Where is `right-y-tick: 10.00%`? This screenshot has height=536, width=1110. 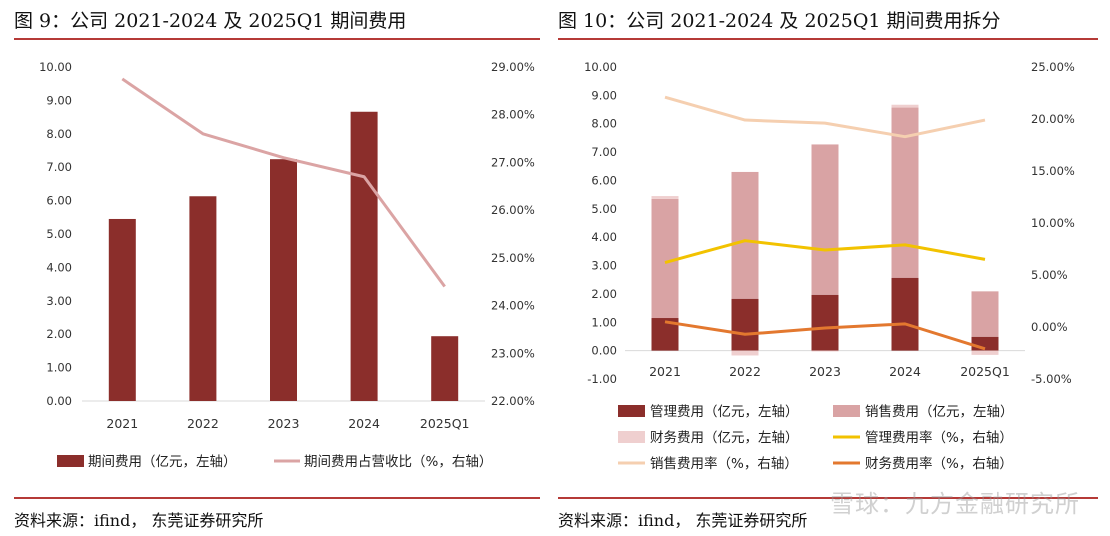 right-y-tick: 10.00% is located at coordinates (1053, 223).